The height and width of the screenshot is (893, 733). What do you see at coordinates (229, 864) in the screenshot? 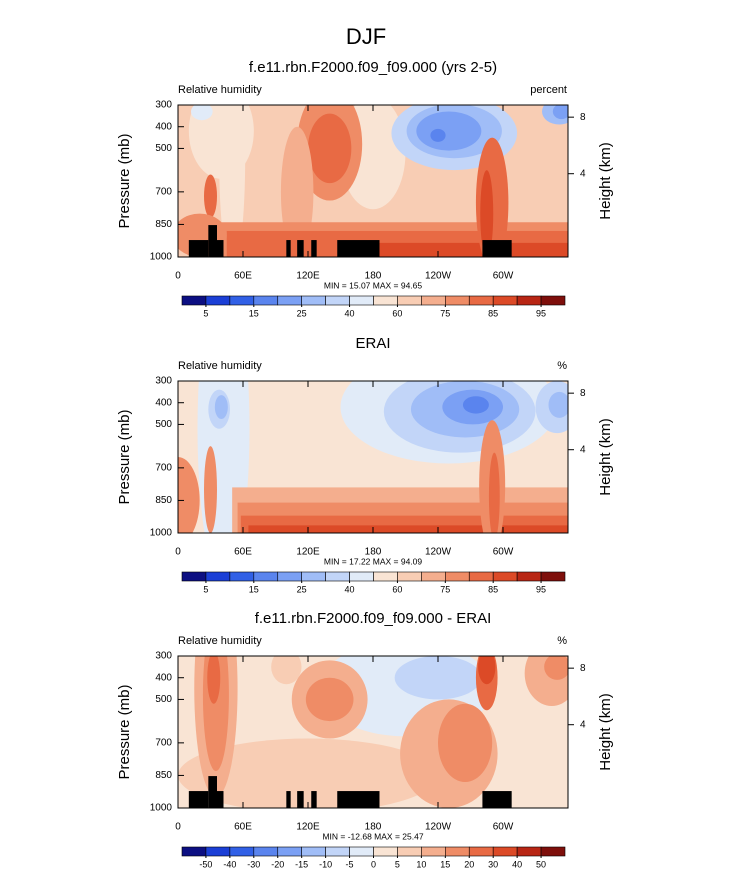
I see `colorbar-label: -40` at bounding box center [229, 864].